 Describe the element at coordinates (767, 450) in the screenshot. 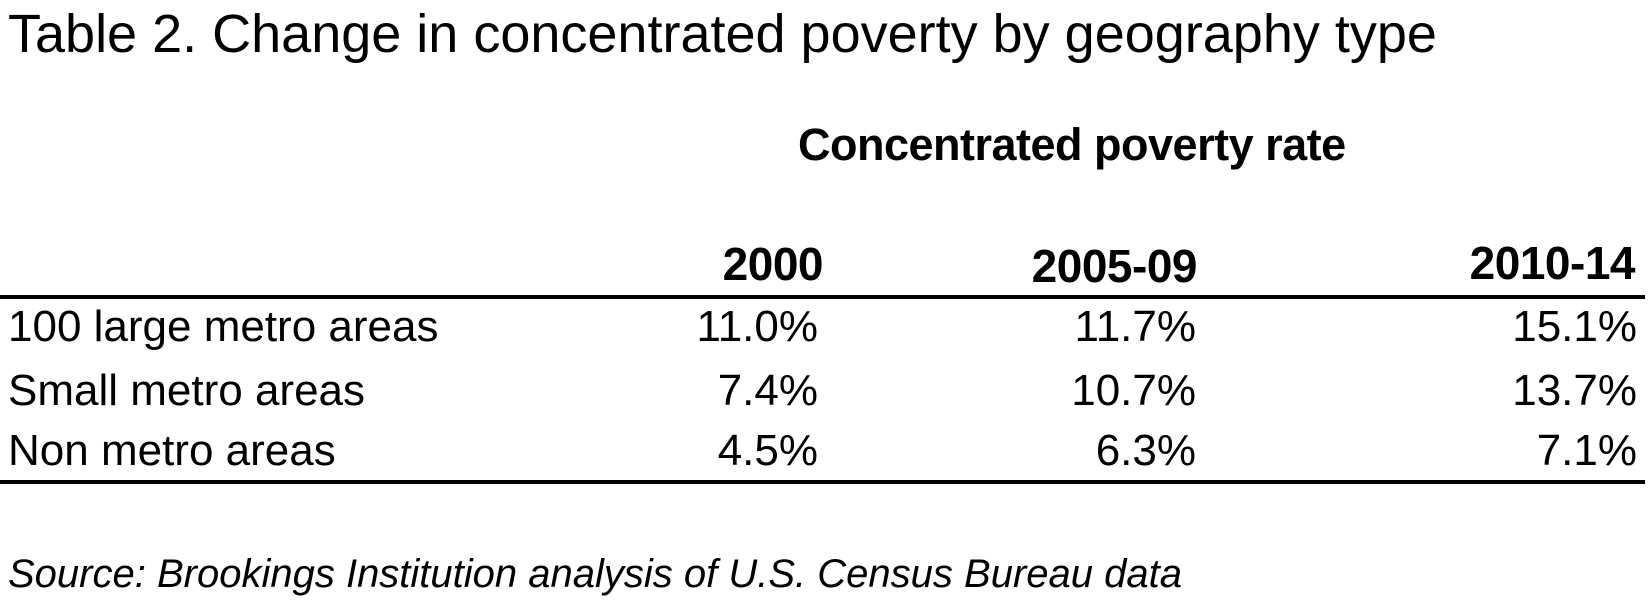

I see `cell-non-metro-2000: 4.5%` at that location.